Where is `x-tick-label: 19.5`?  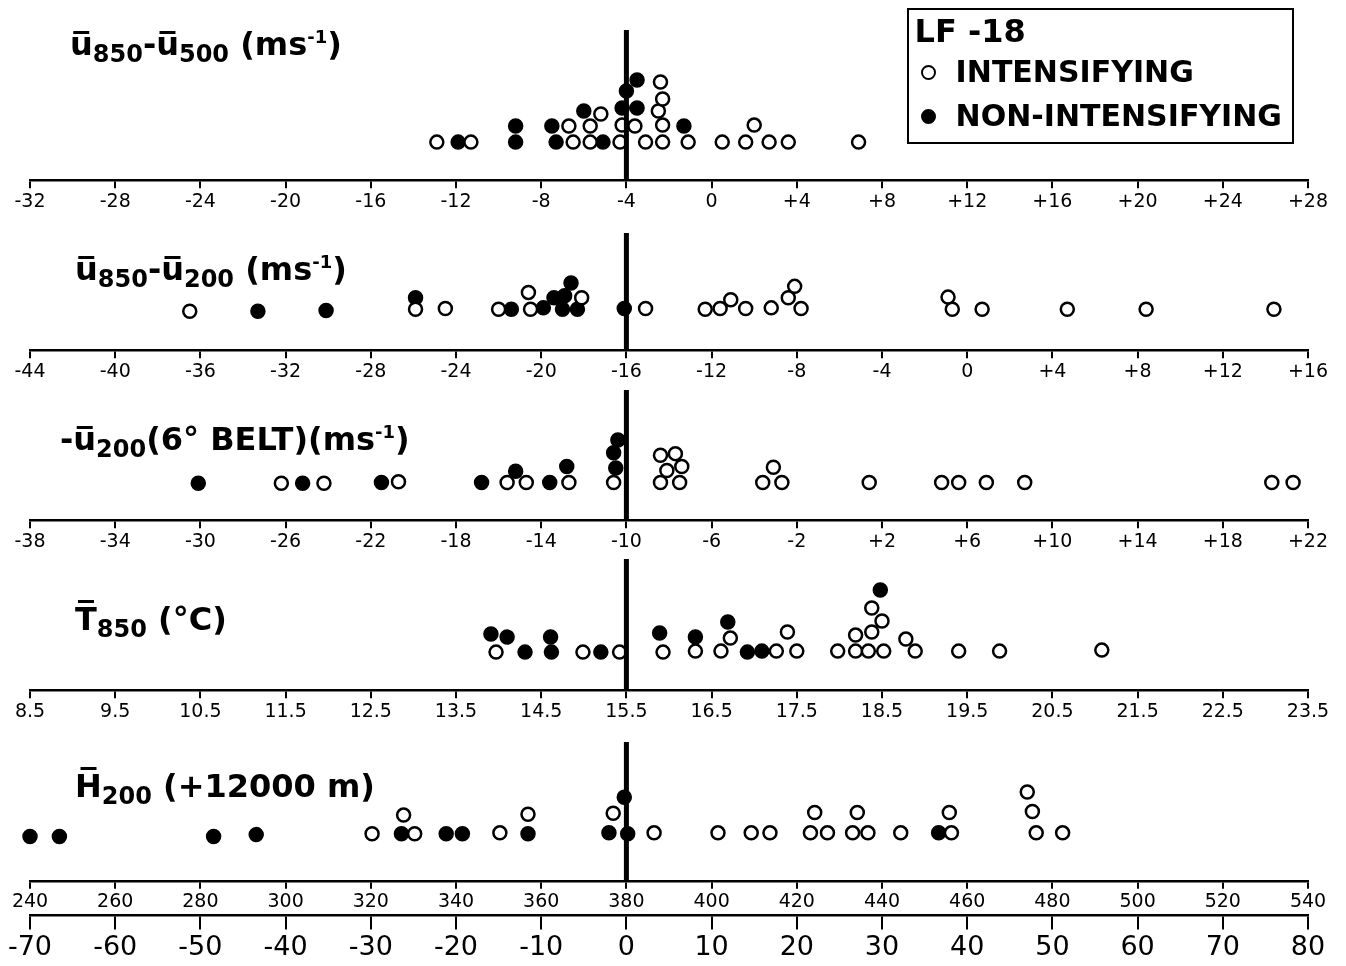
x-tick-label: 19.5 is located at coordinates (967, 709).